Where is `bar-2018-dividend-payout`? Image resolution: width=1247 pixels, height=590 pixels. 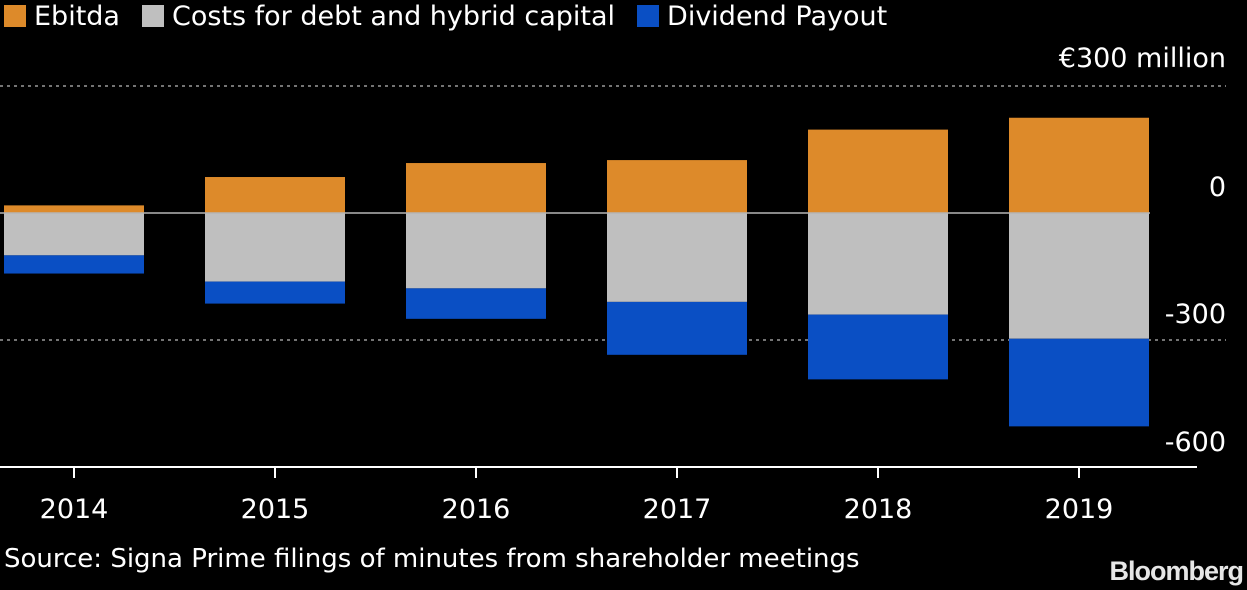 bar-2018-dividend-payout is located at coordinates (878, 347).